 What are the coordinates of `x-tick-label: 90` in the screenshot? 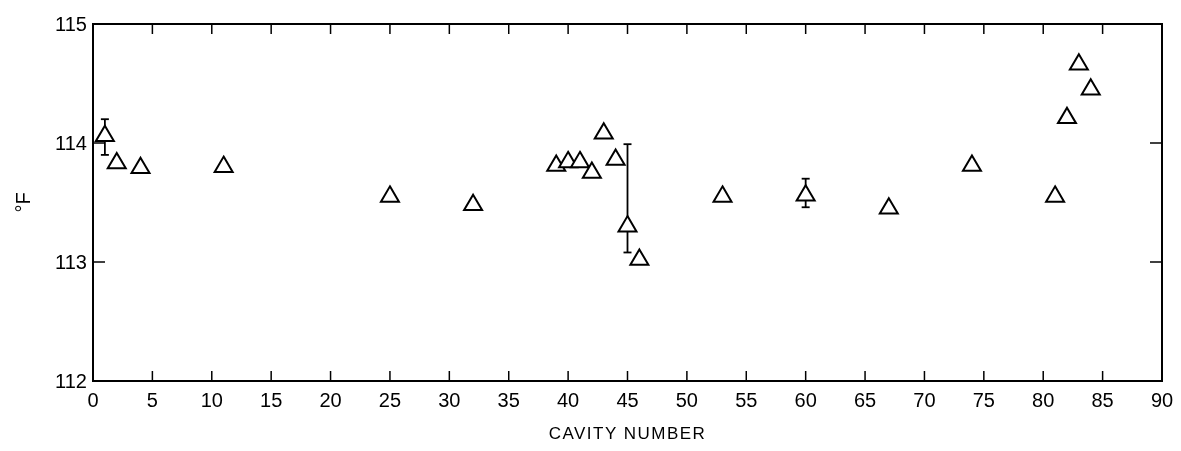 It's located at (1162, 400).